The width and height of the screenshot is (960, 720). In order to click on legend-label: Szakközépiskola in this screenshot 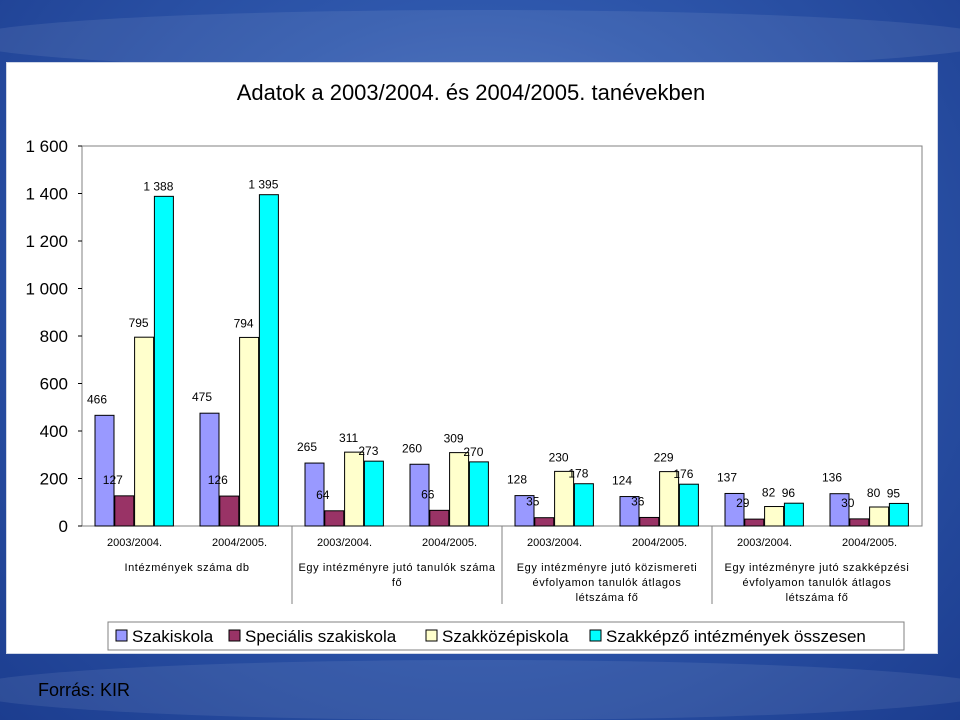, I will do `click(505, 636)`.